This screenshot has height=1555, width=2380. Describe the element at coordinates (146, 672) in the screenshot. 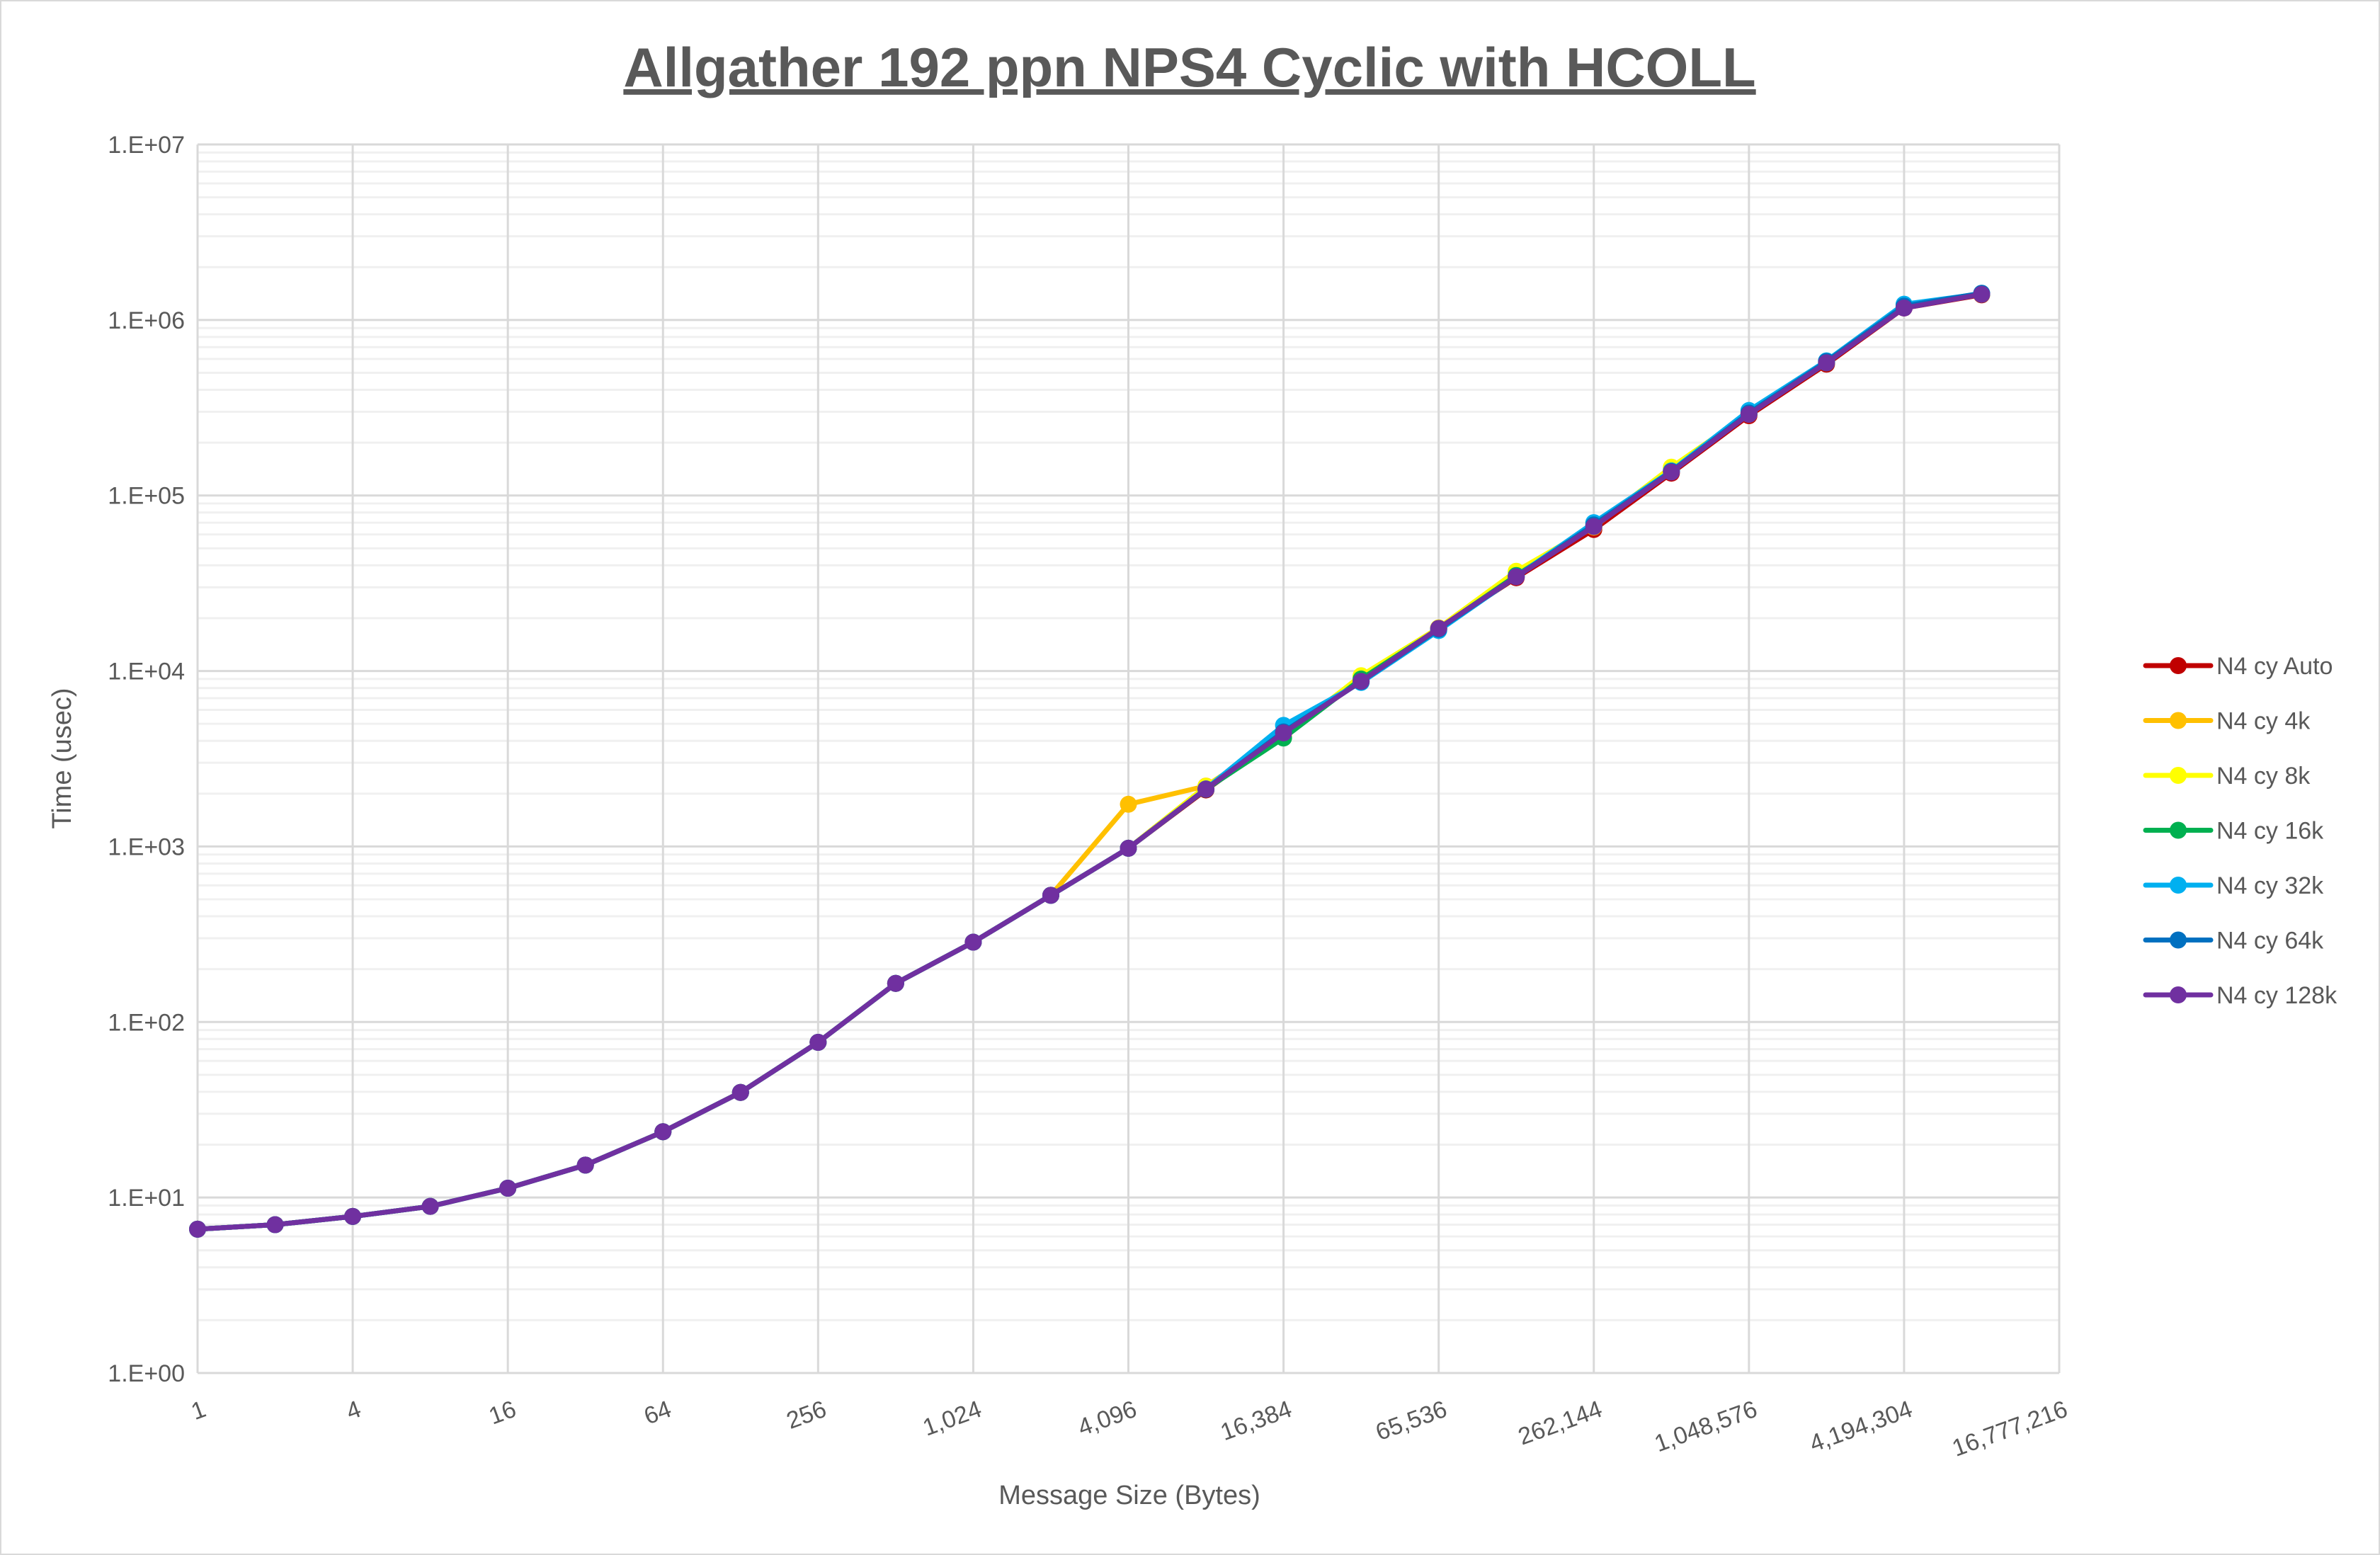

I see `y-tick-label: 1.E+04` at that location.